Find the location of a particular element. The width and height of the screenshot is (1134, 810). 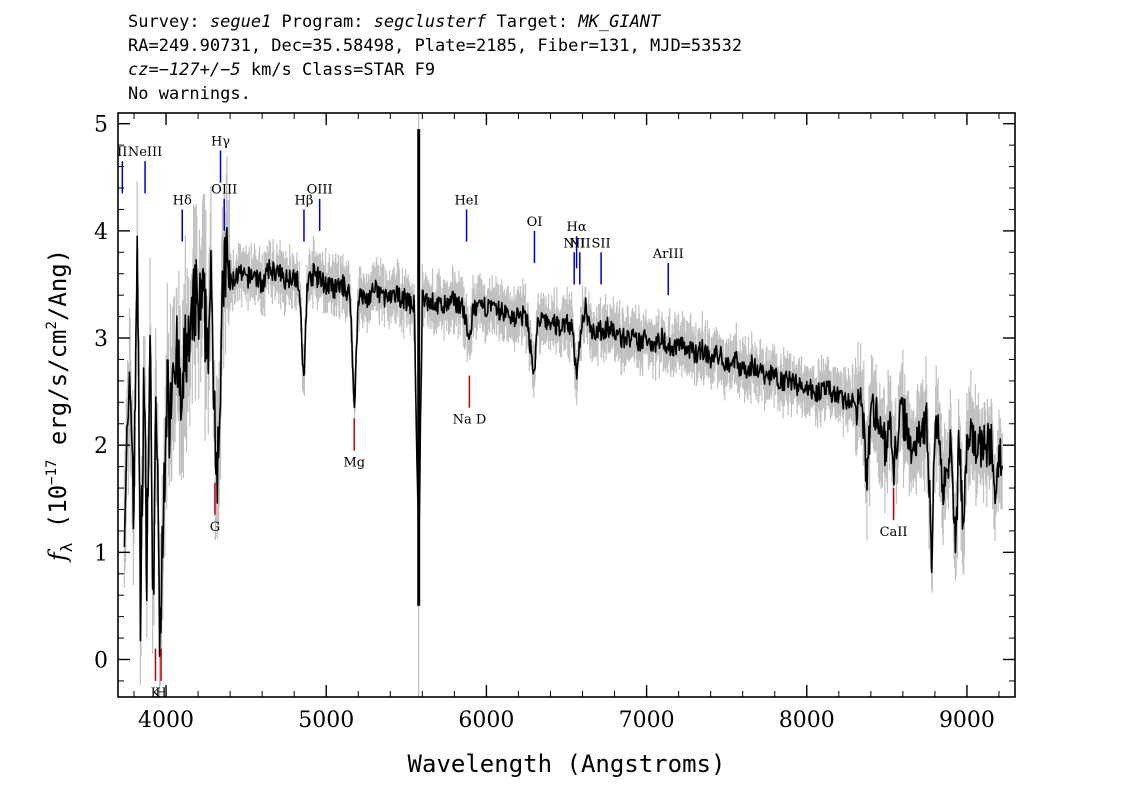

emission-line-label: Hγ is located at coordinates (220, 142).